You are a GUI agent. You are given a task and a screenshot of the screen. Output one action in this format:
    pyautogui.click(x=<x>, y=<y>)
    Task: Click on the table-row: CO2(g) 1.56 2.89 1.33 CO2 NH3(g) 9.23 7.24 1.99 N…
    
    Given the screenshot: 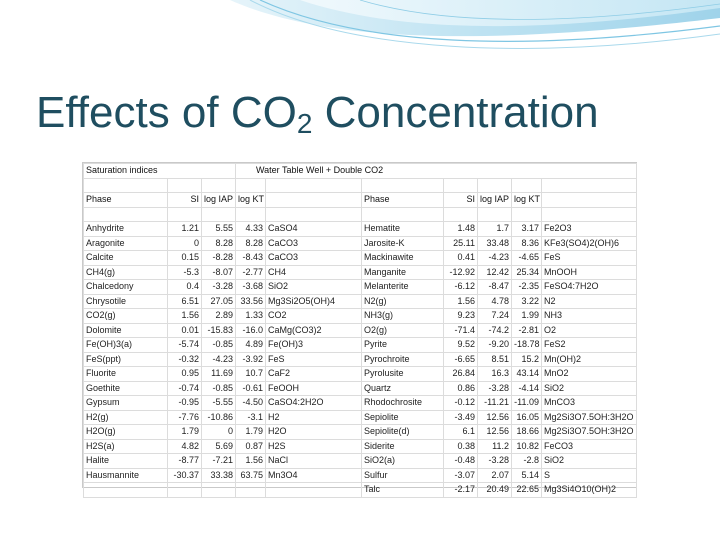 What is the action you would take?
    pyautogui.click(x=360, y=316)
    